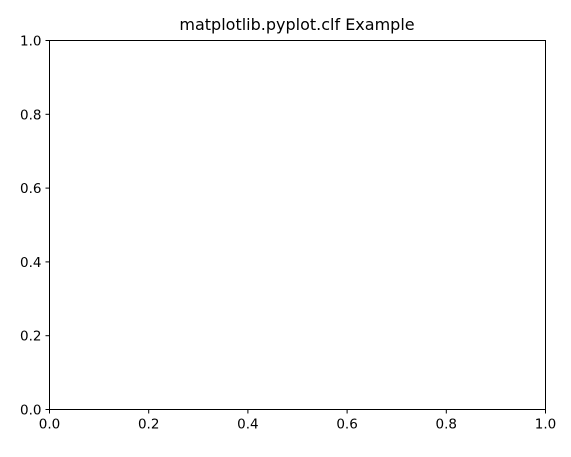 This screenshot has height=457, width=571. Describe the element at coordinates (30, 263) in the screenshot. I see `y-tick-label: 0.4` at that location.